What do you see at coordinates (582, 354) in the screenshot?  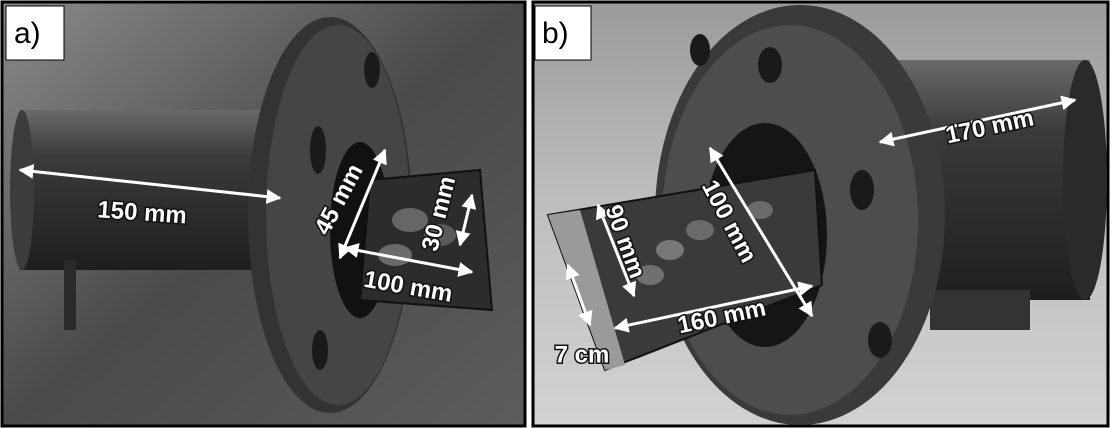 I see `dimension-label: 7 cm` at bounding box center [582, 354].